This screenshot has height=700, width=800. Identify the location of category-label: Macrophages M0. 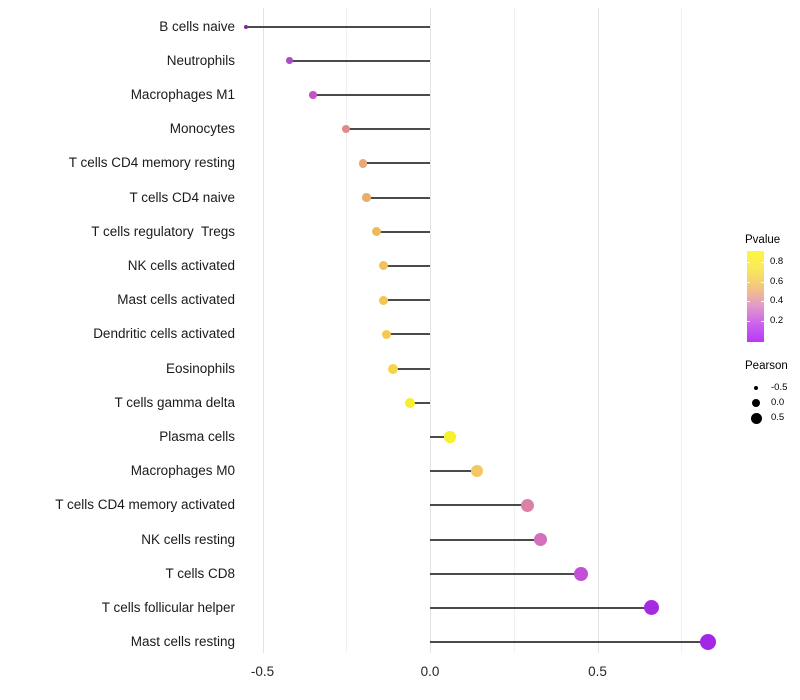
(182, 471).